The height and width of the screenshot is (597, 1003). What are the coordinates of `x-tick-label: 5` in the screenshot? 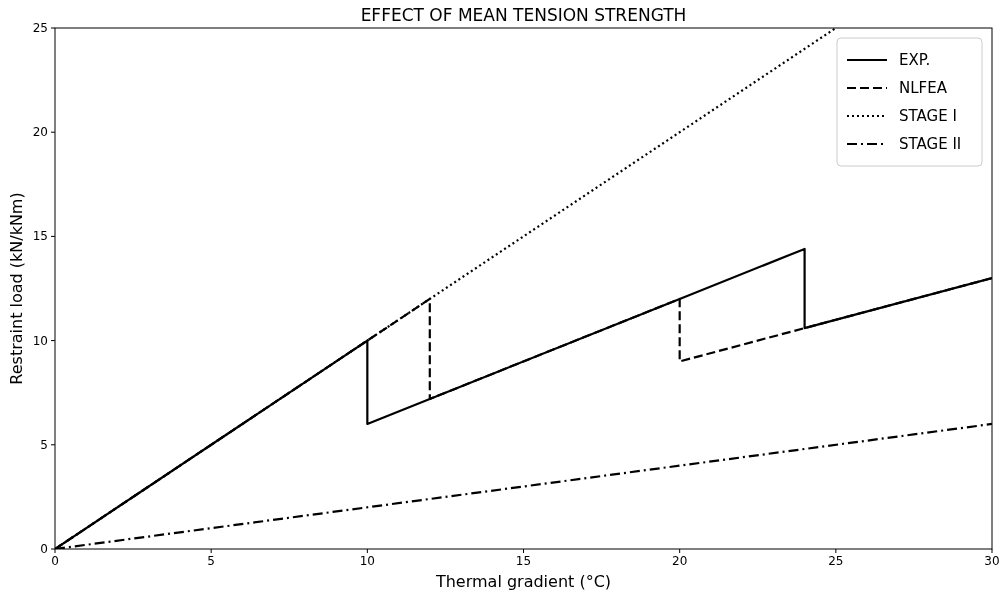 It's located at (211, 561).